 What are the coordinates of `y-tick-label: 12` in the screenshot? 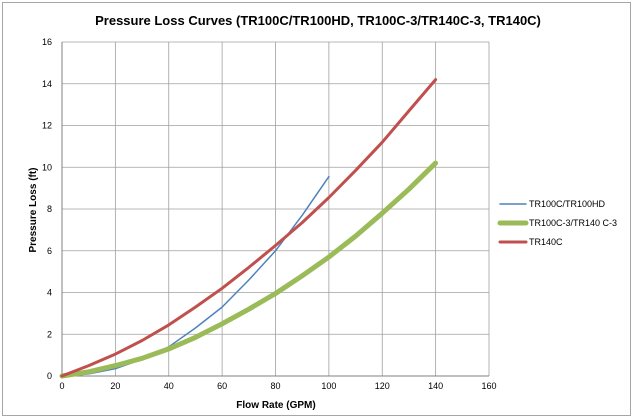 It's located at (47, 126).